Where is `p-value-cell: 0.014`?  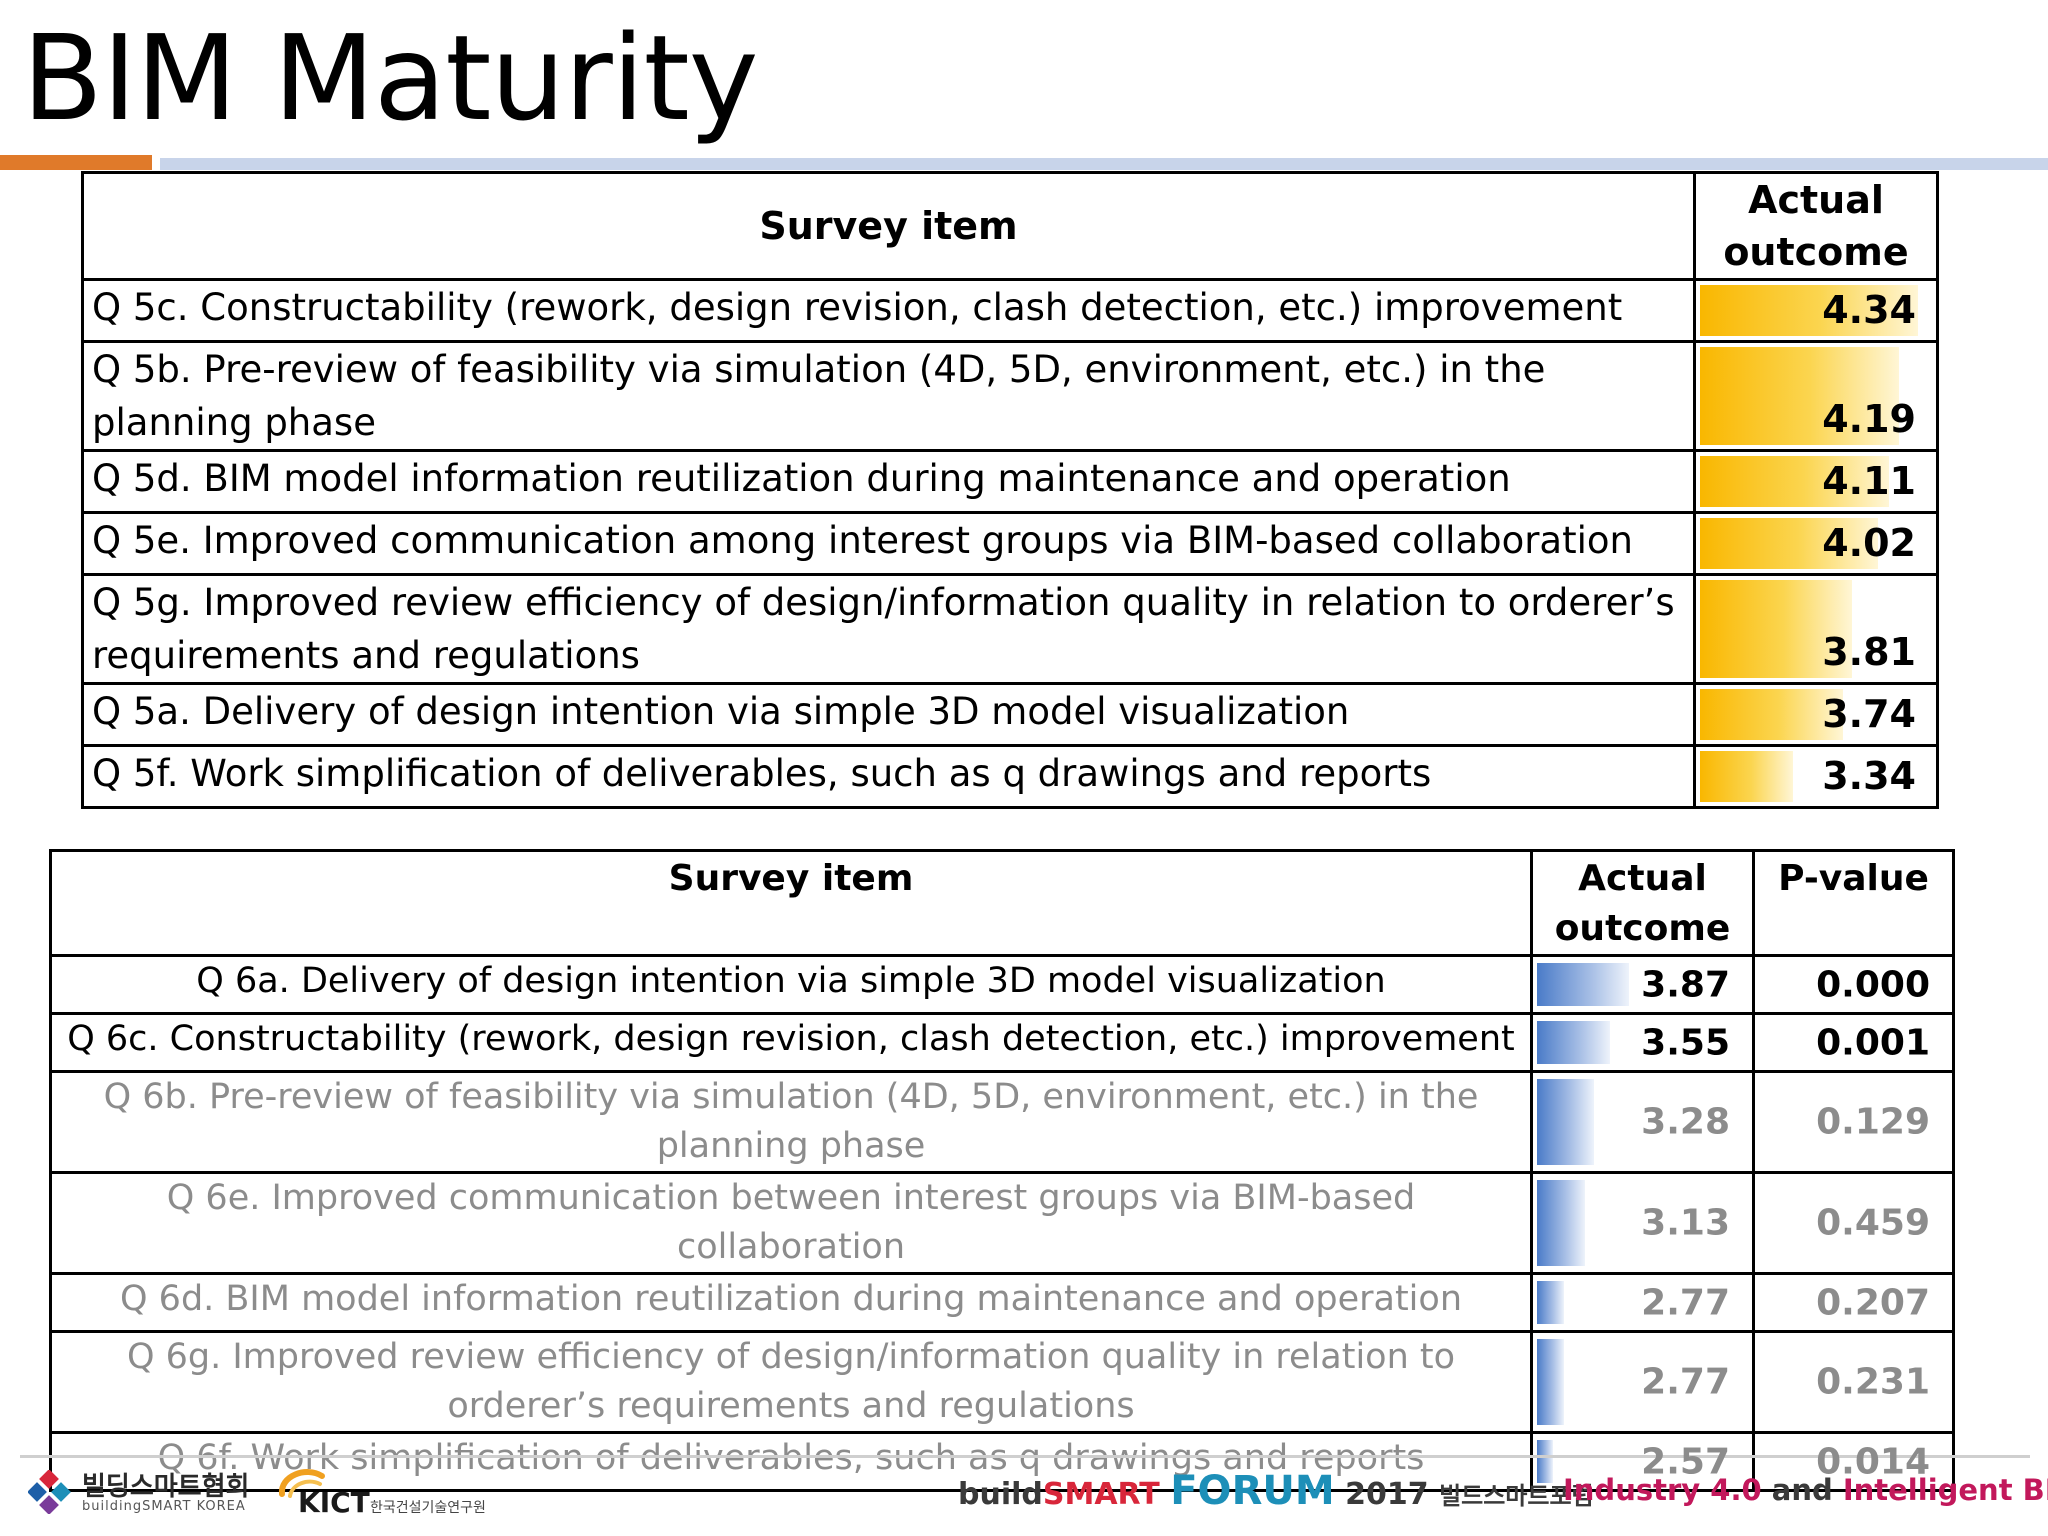 p-value-cell: 0.014 is located at coordinates (1853, 1461).